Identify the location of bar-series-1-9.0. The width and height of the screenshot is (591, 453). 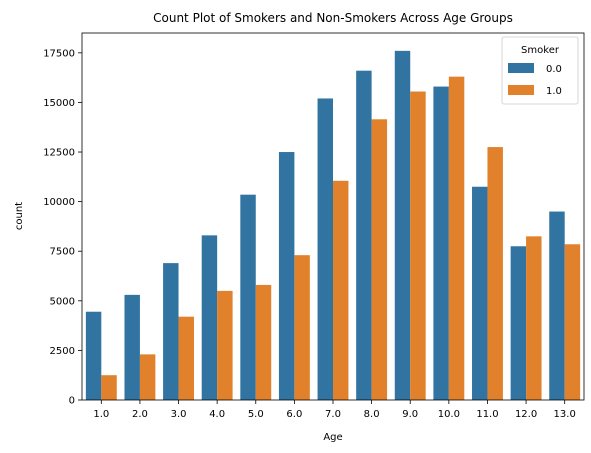
(418, 246).